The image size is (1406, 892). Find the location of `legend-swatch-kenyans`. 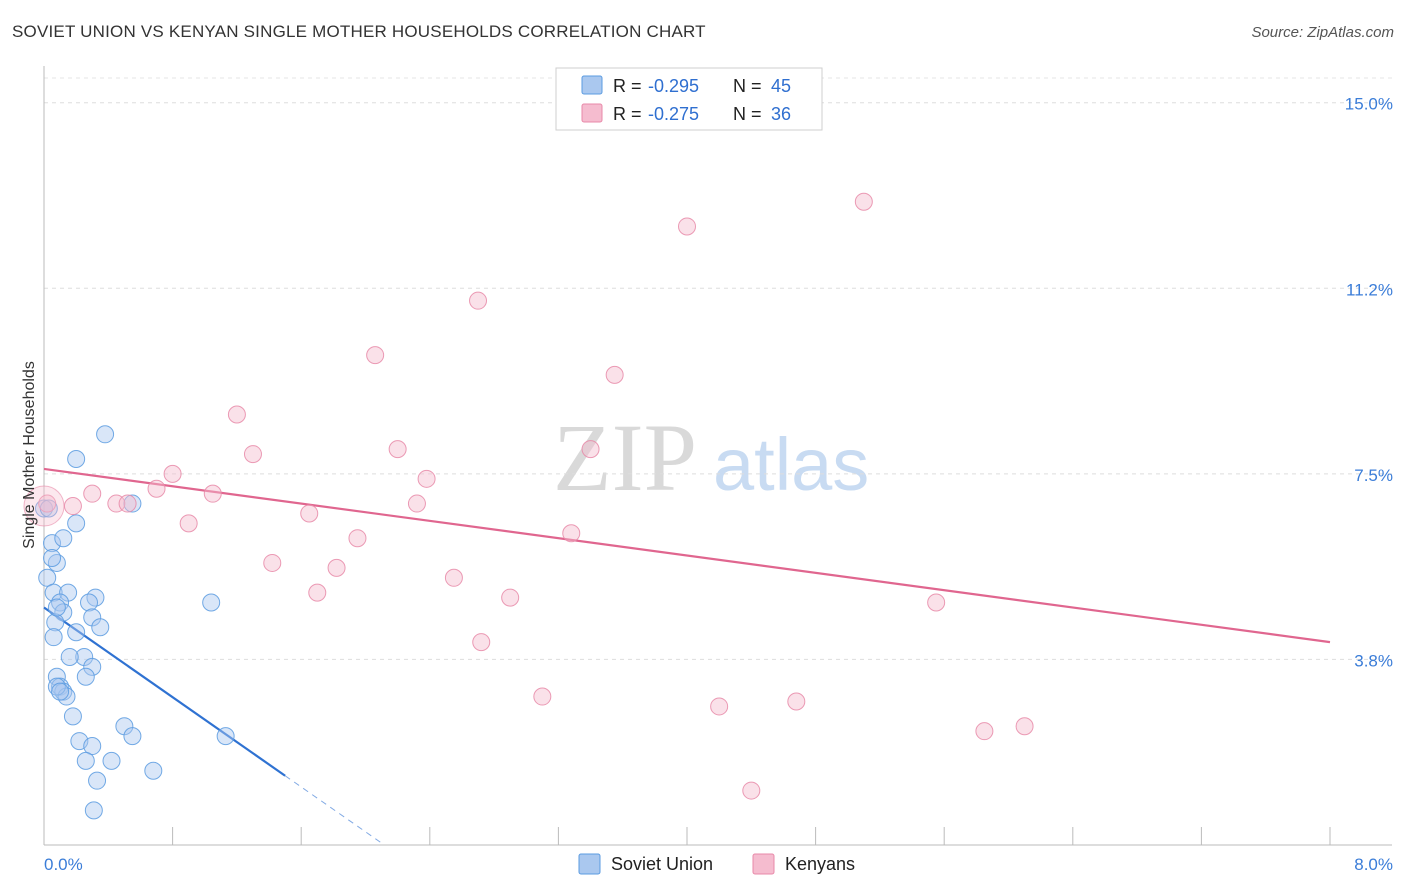

legend-swatch-kenyans is located at coordinates (592, 113).